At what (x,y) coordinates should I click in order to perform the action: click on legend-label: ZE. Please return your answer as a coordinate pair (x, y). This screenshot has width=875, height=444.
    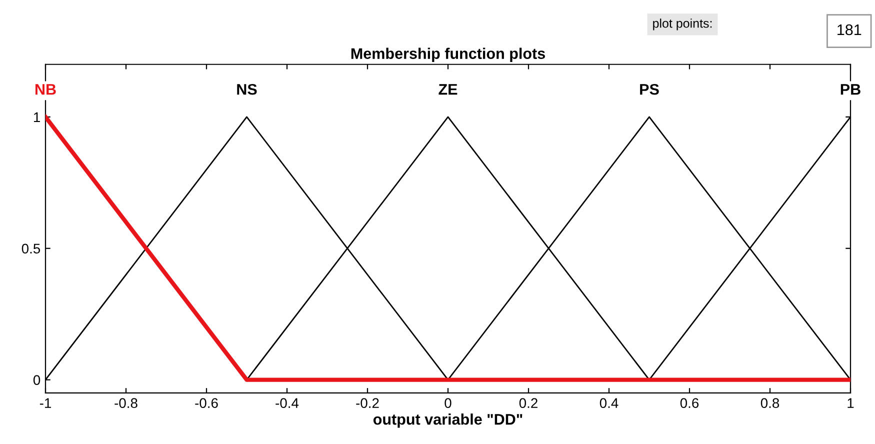
    Looking at the image, I should click on (448, 89).